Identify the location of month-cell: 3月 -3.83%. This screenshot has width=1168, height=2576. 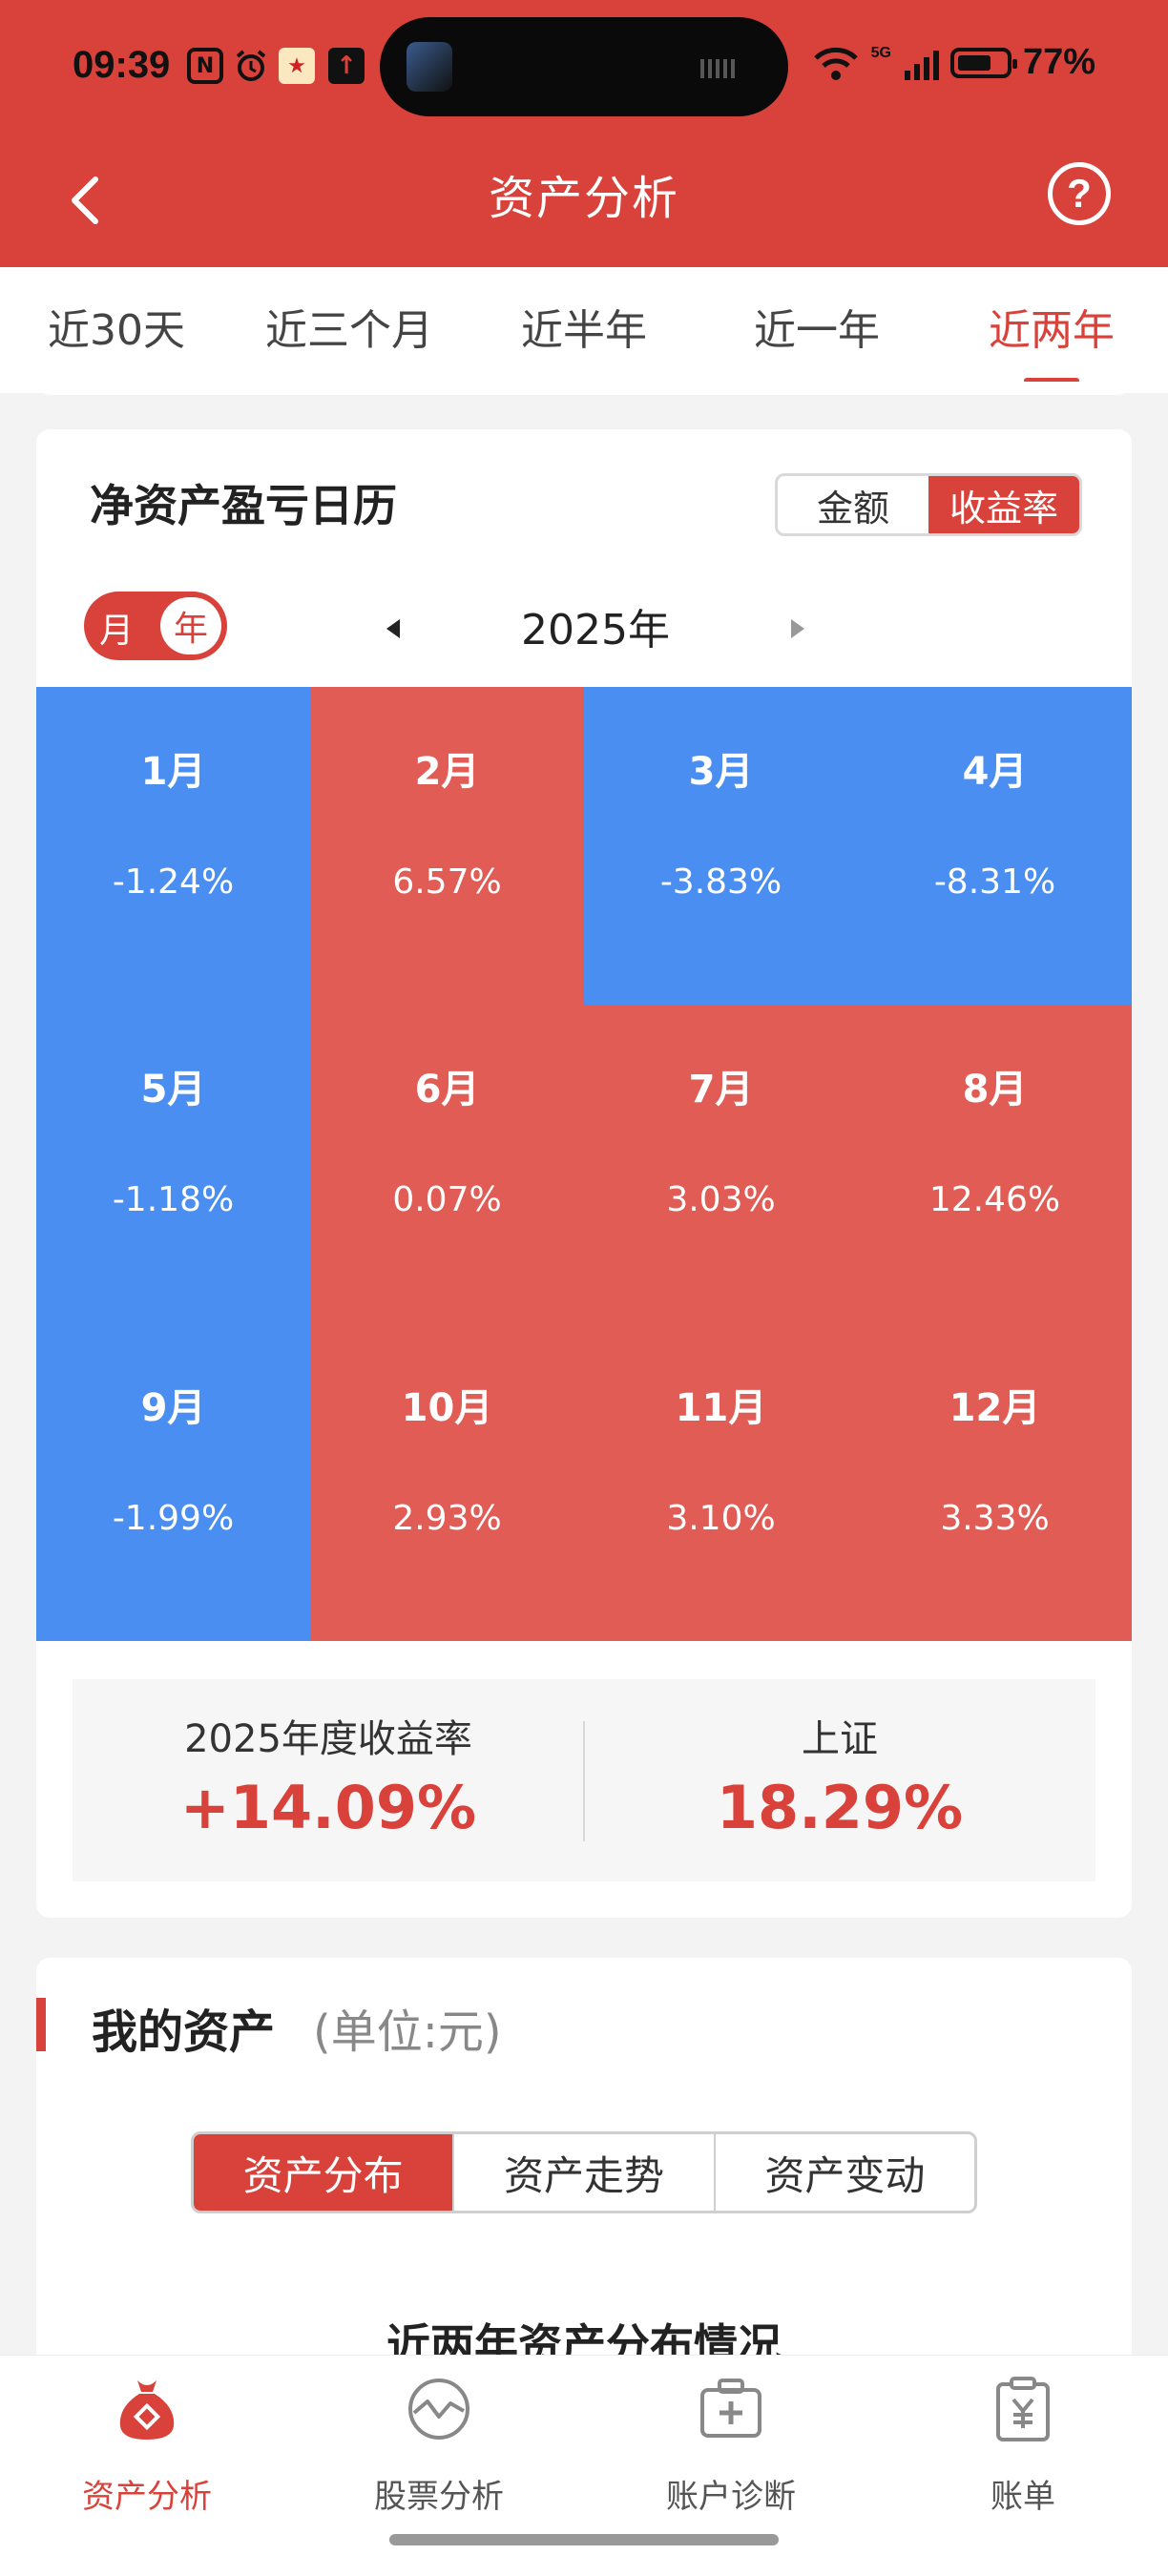
(721, 846).